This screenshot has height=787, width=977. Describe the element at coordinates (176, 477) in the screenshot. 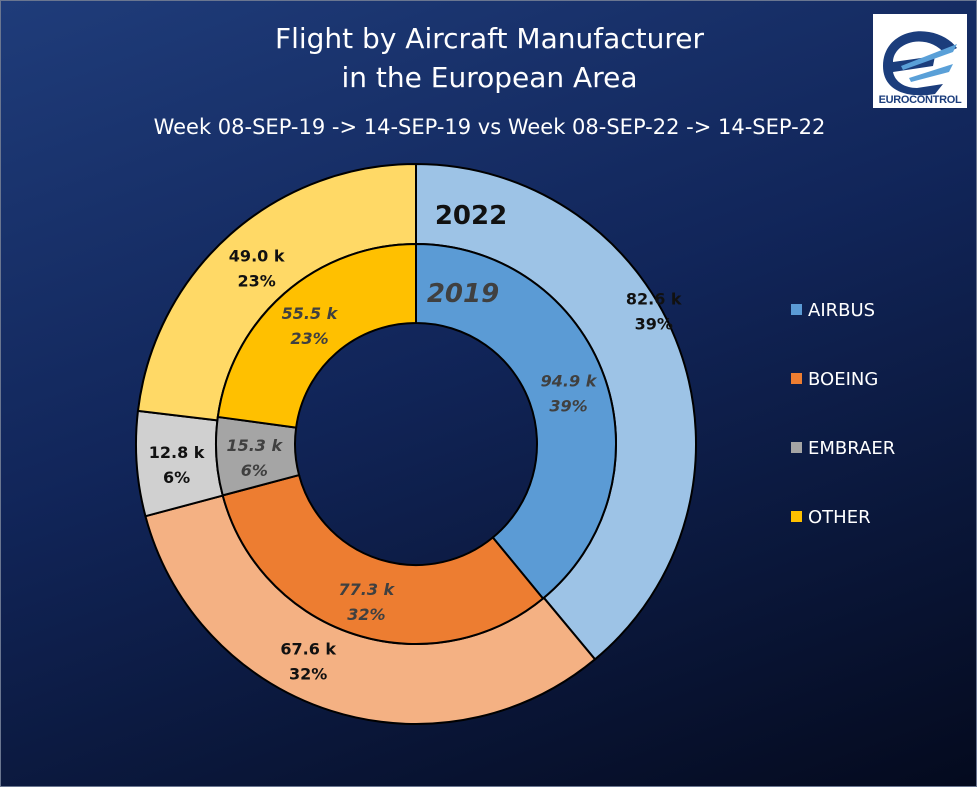

I see `outer-percent-label-embraer: 6%` at that location.